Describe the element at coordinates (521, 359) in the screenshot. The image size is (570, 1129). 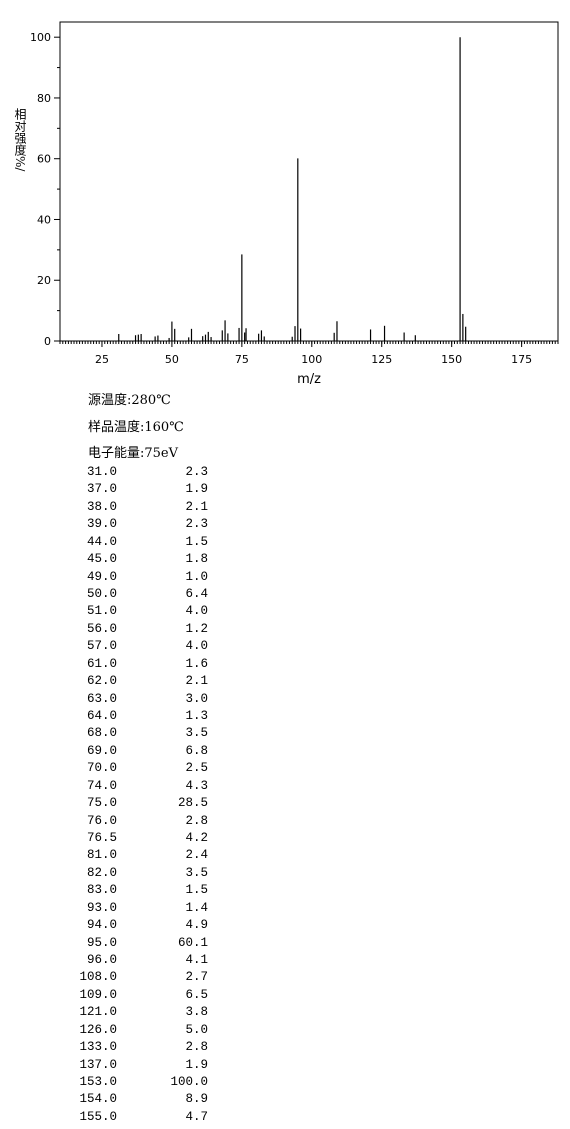
I see `x-tick-label: 175` at that location.